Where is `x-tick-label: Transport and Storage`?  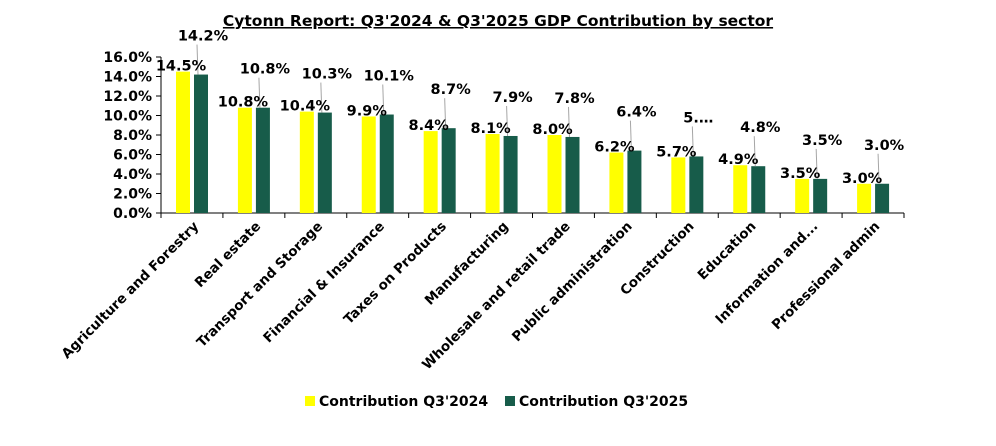 x-tick-label: Transport and Storage is located at coordinates (260, 285).